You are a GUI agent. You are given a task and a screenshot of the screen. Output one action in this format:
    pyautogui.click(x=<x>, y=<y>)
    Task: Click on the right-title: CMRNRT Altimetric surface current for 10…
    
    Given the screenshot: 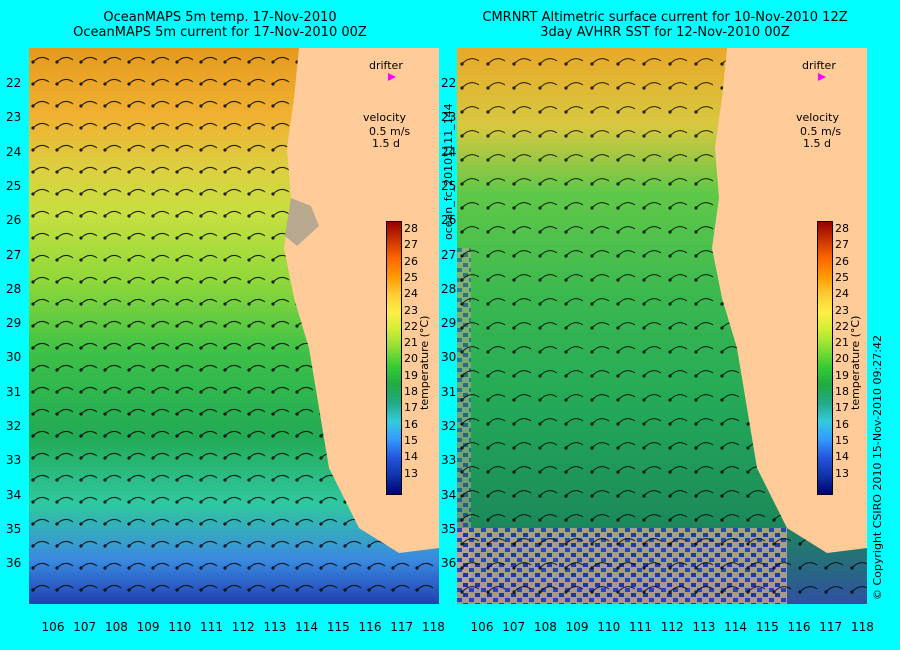 What is the action you would take?
    pyautogui.click(x=665, y=25)
    